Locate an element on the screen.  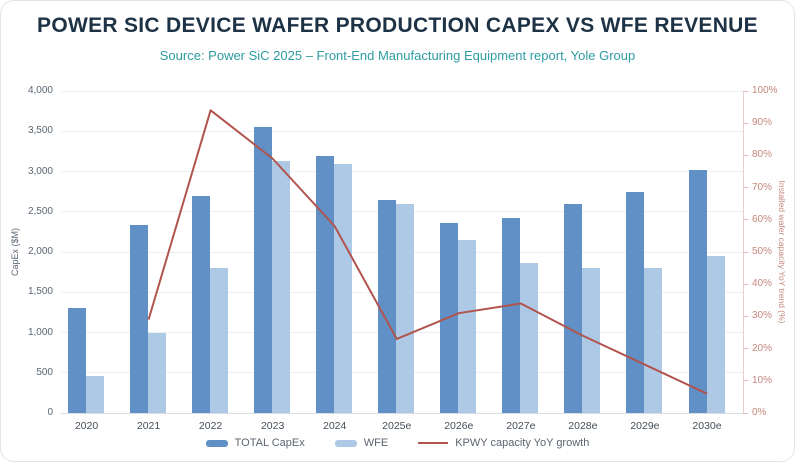
wfe-swatch is located at coordinates (345, 443).